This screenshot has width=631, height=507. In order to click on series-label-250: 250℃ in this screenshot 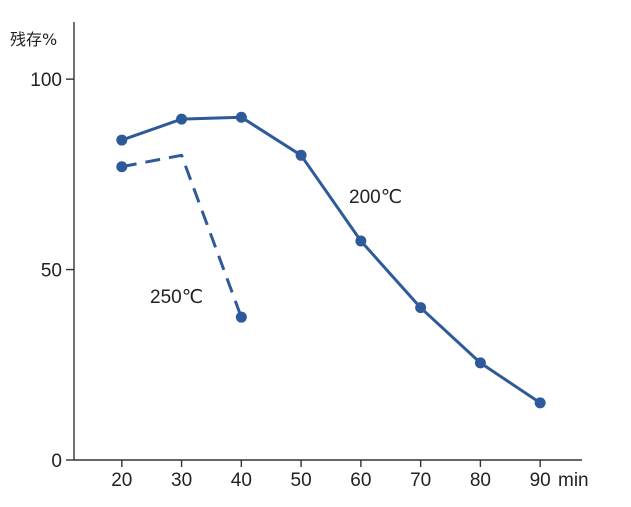, I will do `click(176, 297)`.